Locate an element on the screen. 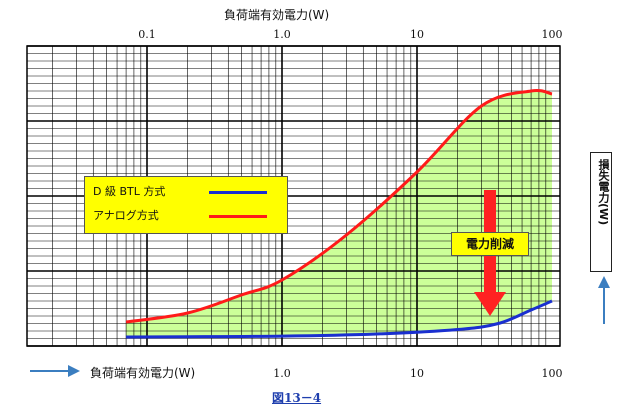  series-line-class-d is located at coordinates (339, 319).